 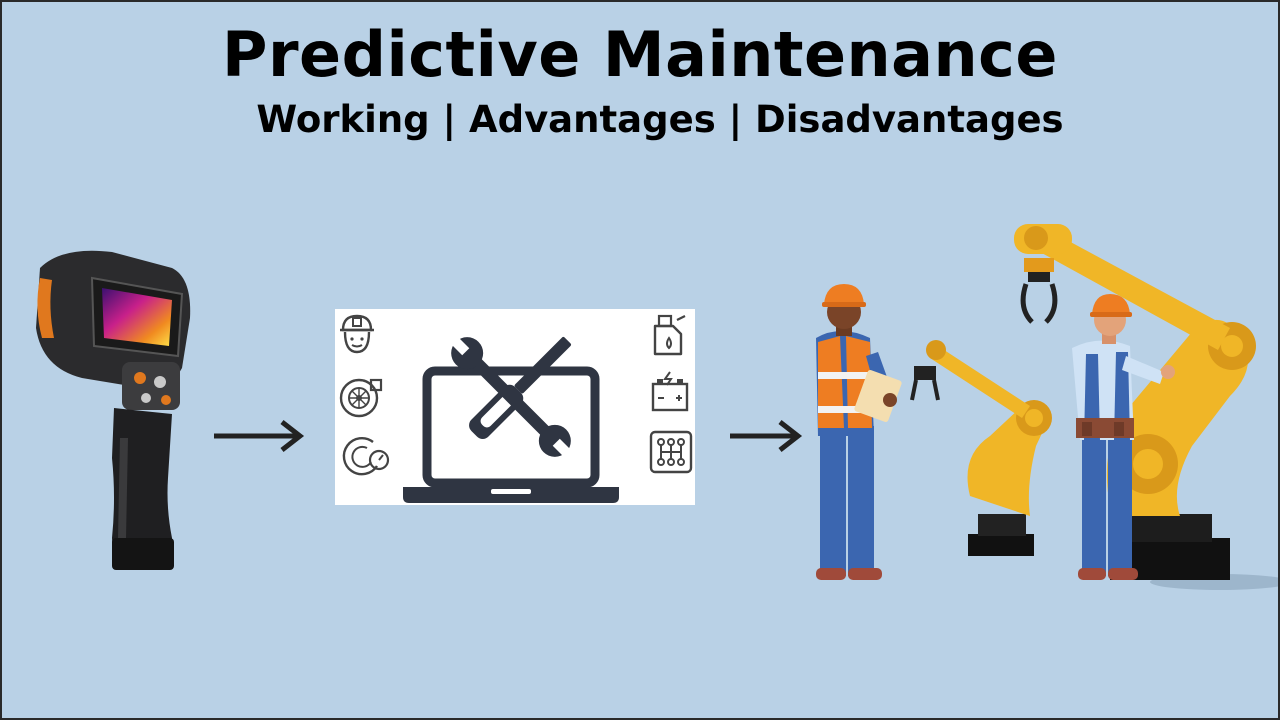 What do you see at coordinates (660, 119) in the screenshot?
I see `page-subtitle: Working | Advantages | Disadvantages` at bounding box center [660, 119].